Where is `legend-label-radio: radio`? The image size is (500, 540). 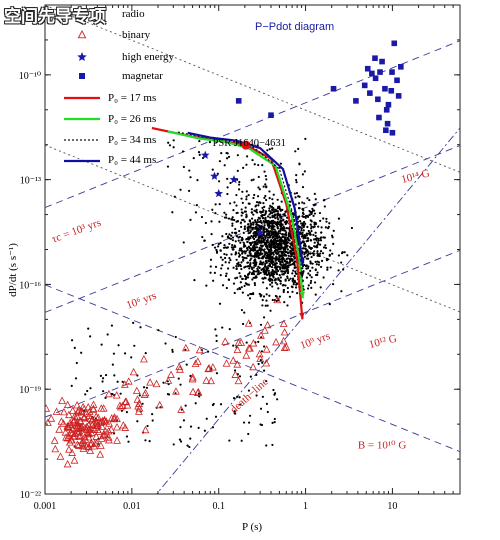
legend-label-radio: radio is located at coordinates (133, 14).